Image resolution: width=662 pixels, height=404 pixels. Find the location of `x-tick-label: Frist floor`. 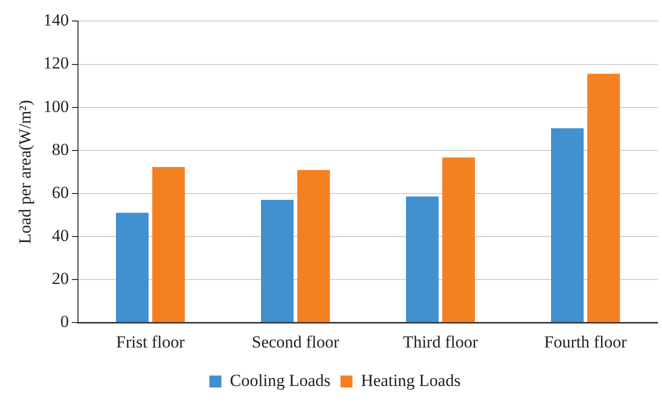

x-tick-label: Frist floor is located at coordinates (150, 342).